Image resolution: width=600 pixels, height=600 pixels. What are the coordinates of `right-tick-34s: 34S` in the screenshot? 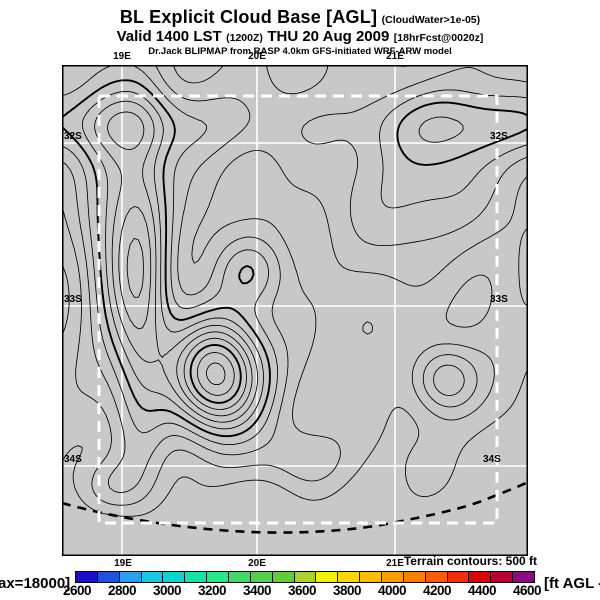 It's located at (492, 459).